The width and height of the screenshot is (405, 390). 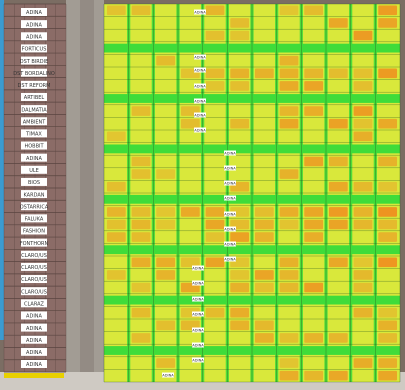 I want to click on variety-label: CLARAZ, so click(x=34, y=305).